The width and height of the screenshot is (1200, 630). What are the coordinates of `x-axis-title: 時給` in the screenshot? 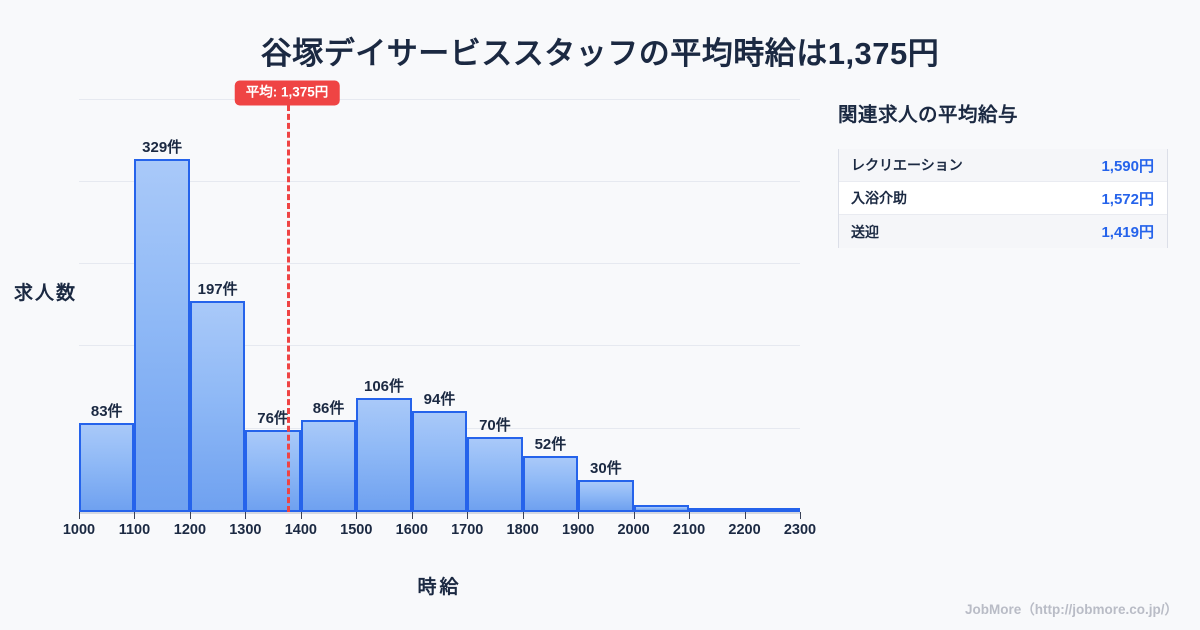 It's located at (439, 587).